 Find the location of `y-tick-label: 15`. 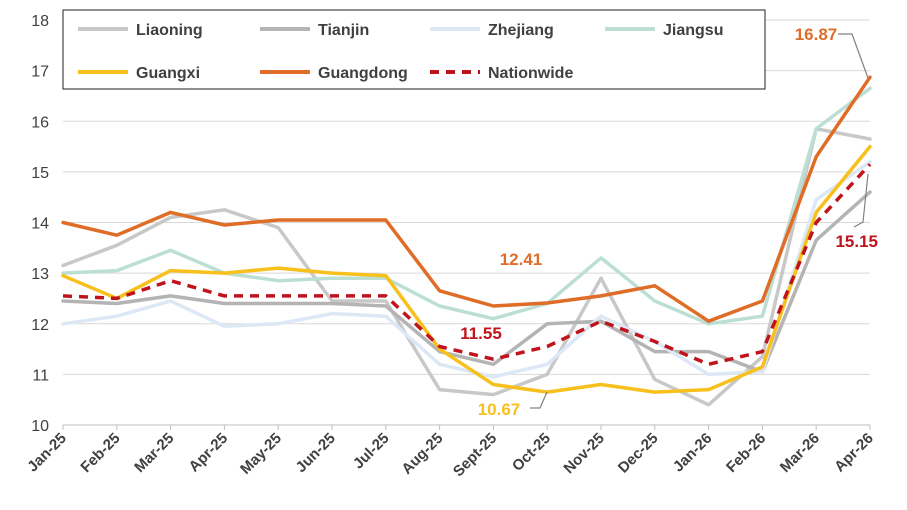

y-tick-label: 15 is located at coordinates (40, 173).